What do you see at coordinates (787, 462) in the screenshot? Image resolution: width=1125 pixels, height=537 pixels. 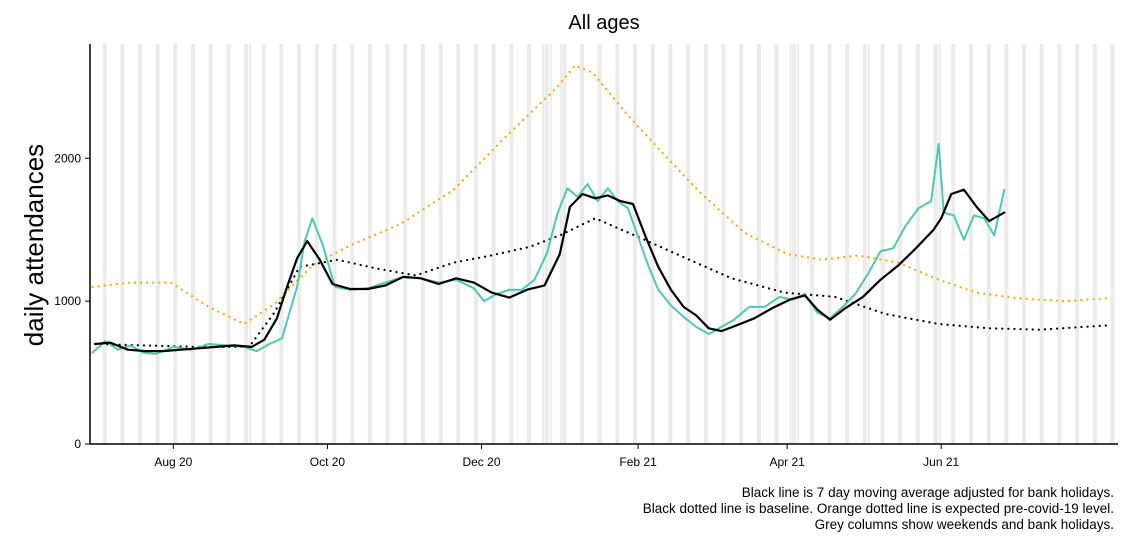 I see `x-tick-label: Apr 21` at bounding box center [787, 462].